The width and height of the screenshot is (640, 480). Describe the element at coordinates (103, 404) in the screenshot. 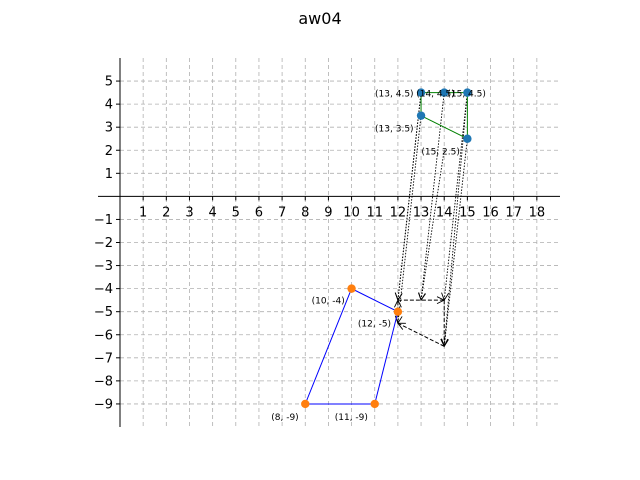

I see `y-tick-label: −9` at that location.